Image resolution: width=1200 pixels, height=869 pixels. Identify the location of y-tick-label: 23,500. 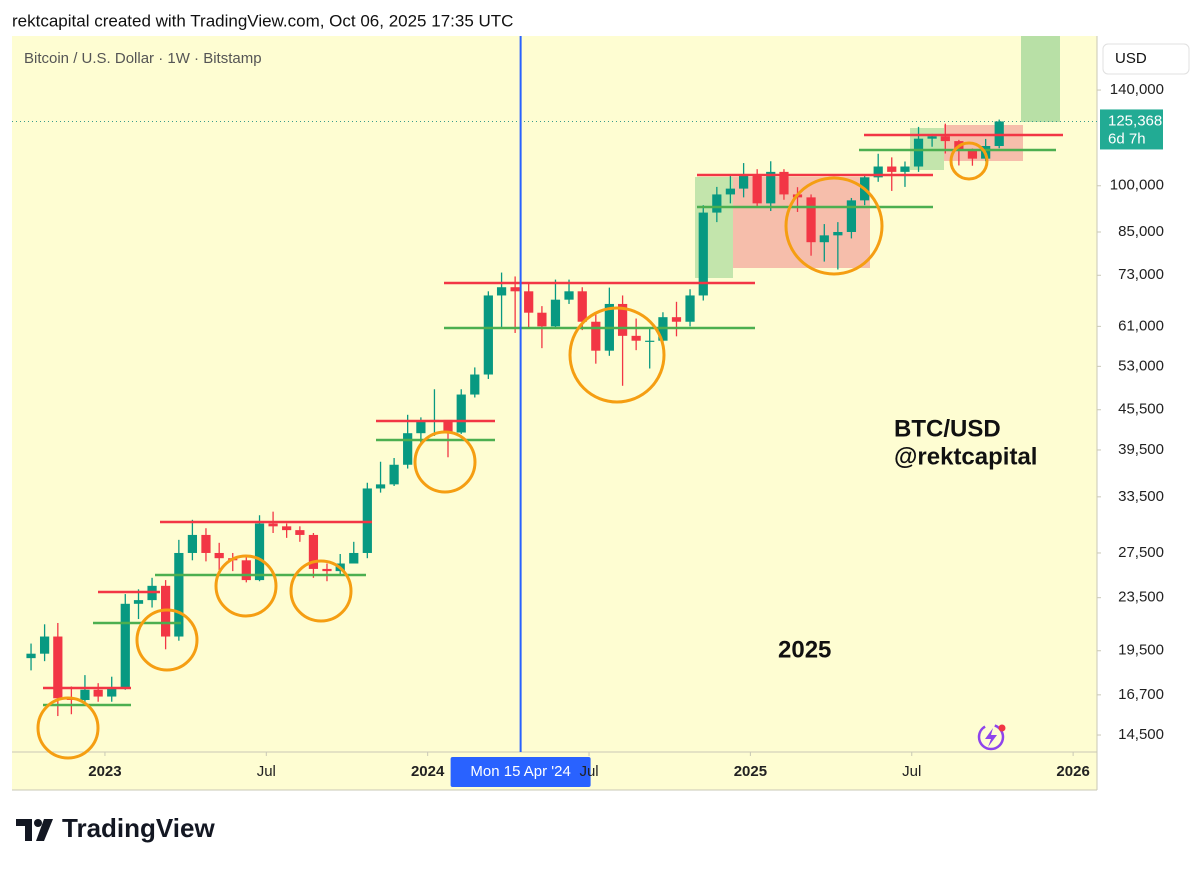
(1141, 597).